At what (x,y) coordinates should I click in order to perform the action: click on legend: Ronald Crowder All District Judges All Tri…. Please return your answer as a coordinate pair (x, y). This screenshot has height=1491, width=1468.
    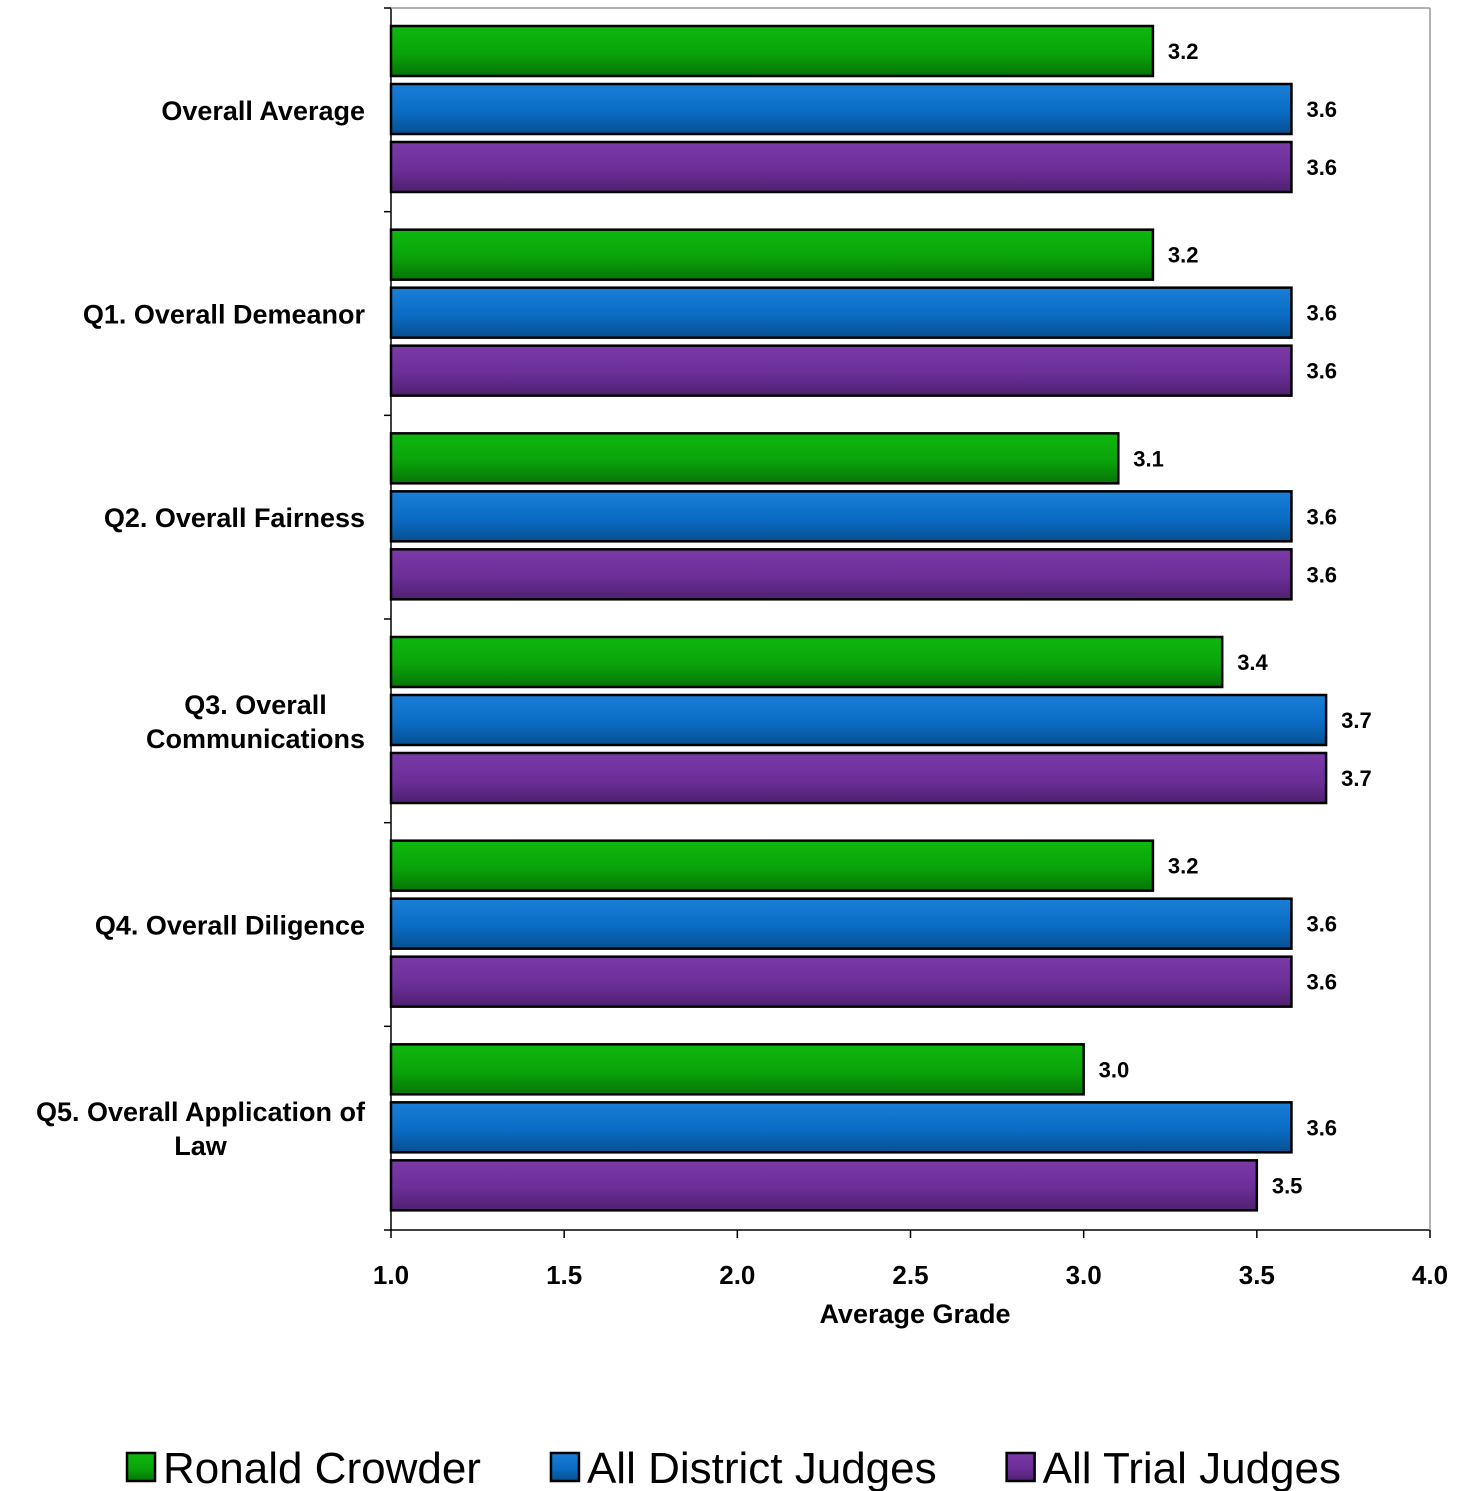
    Looking at the image, I should click on (733, 1467).